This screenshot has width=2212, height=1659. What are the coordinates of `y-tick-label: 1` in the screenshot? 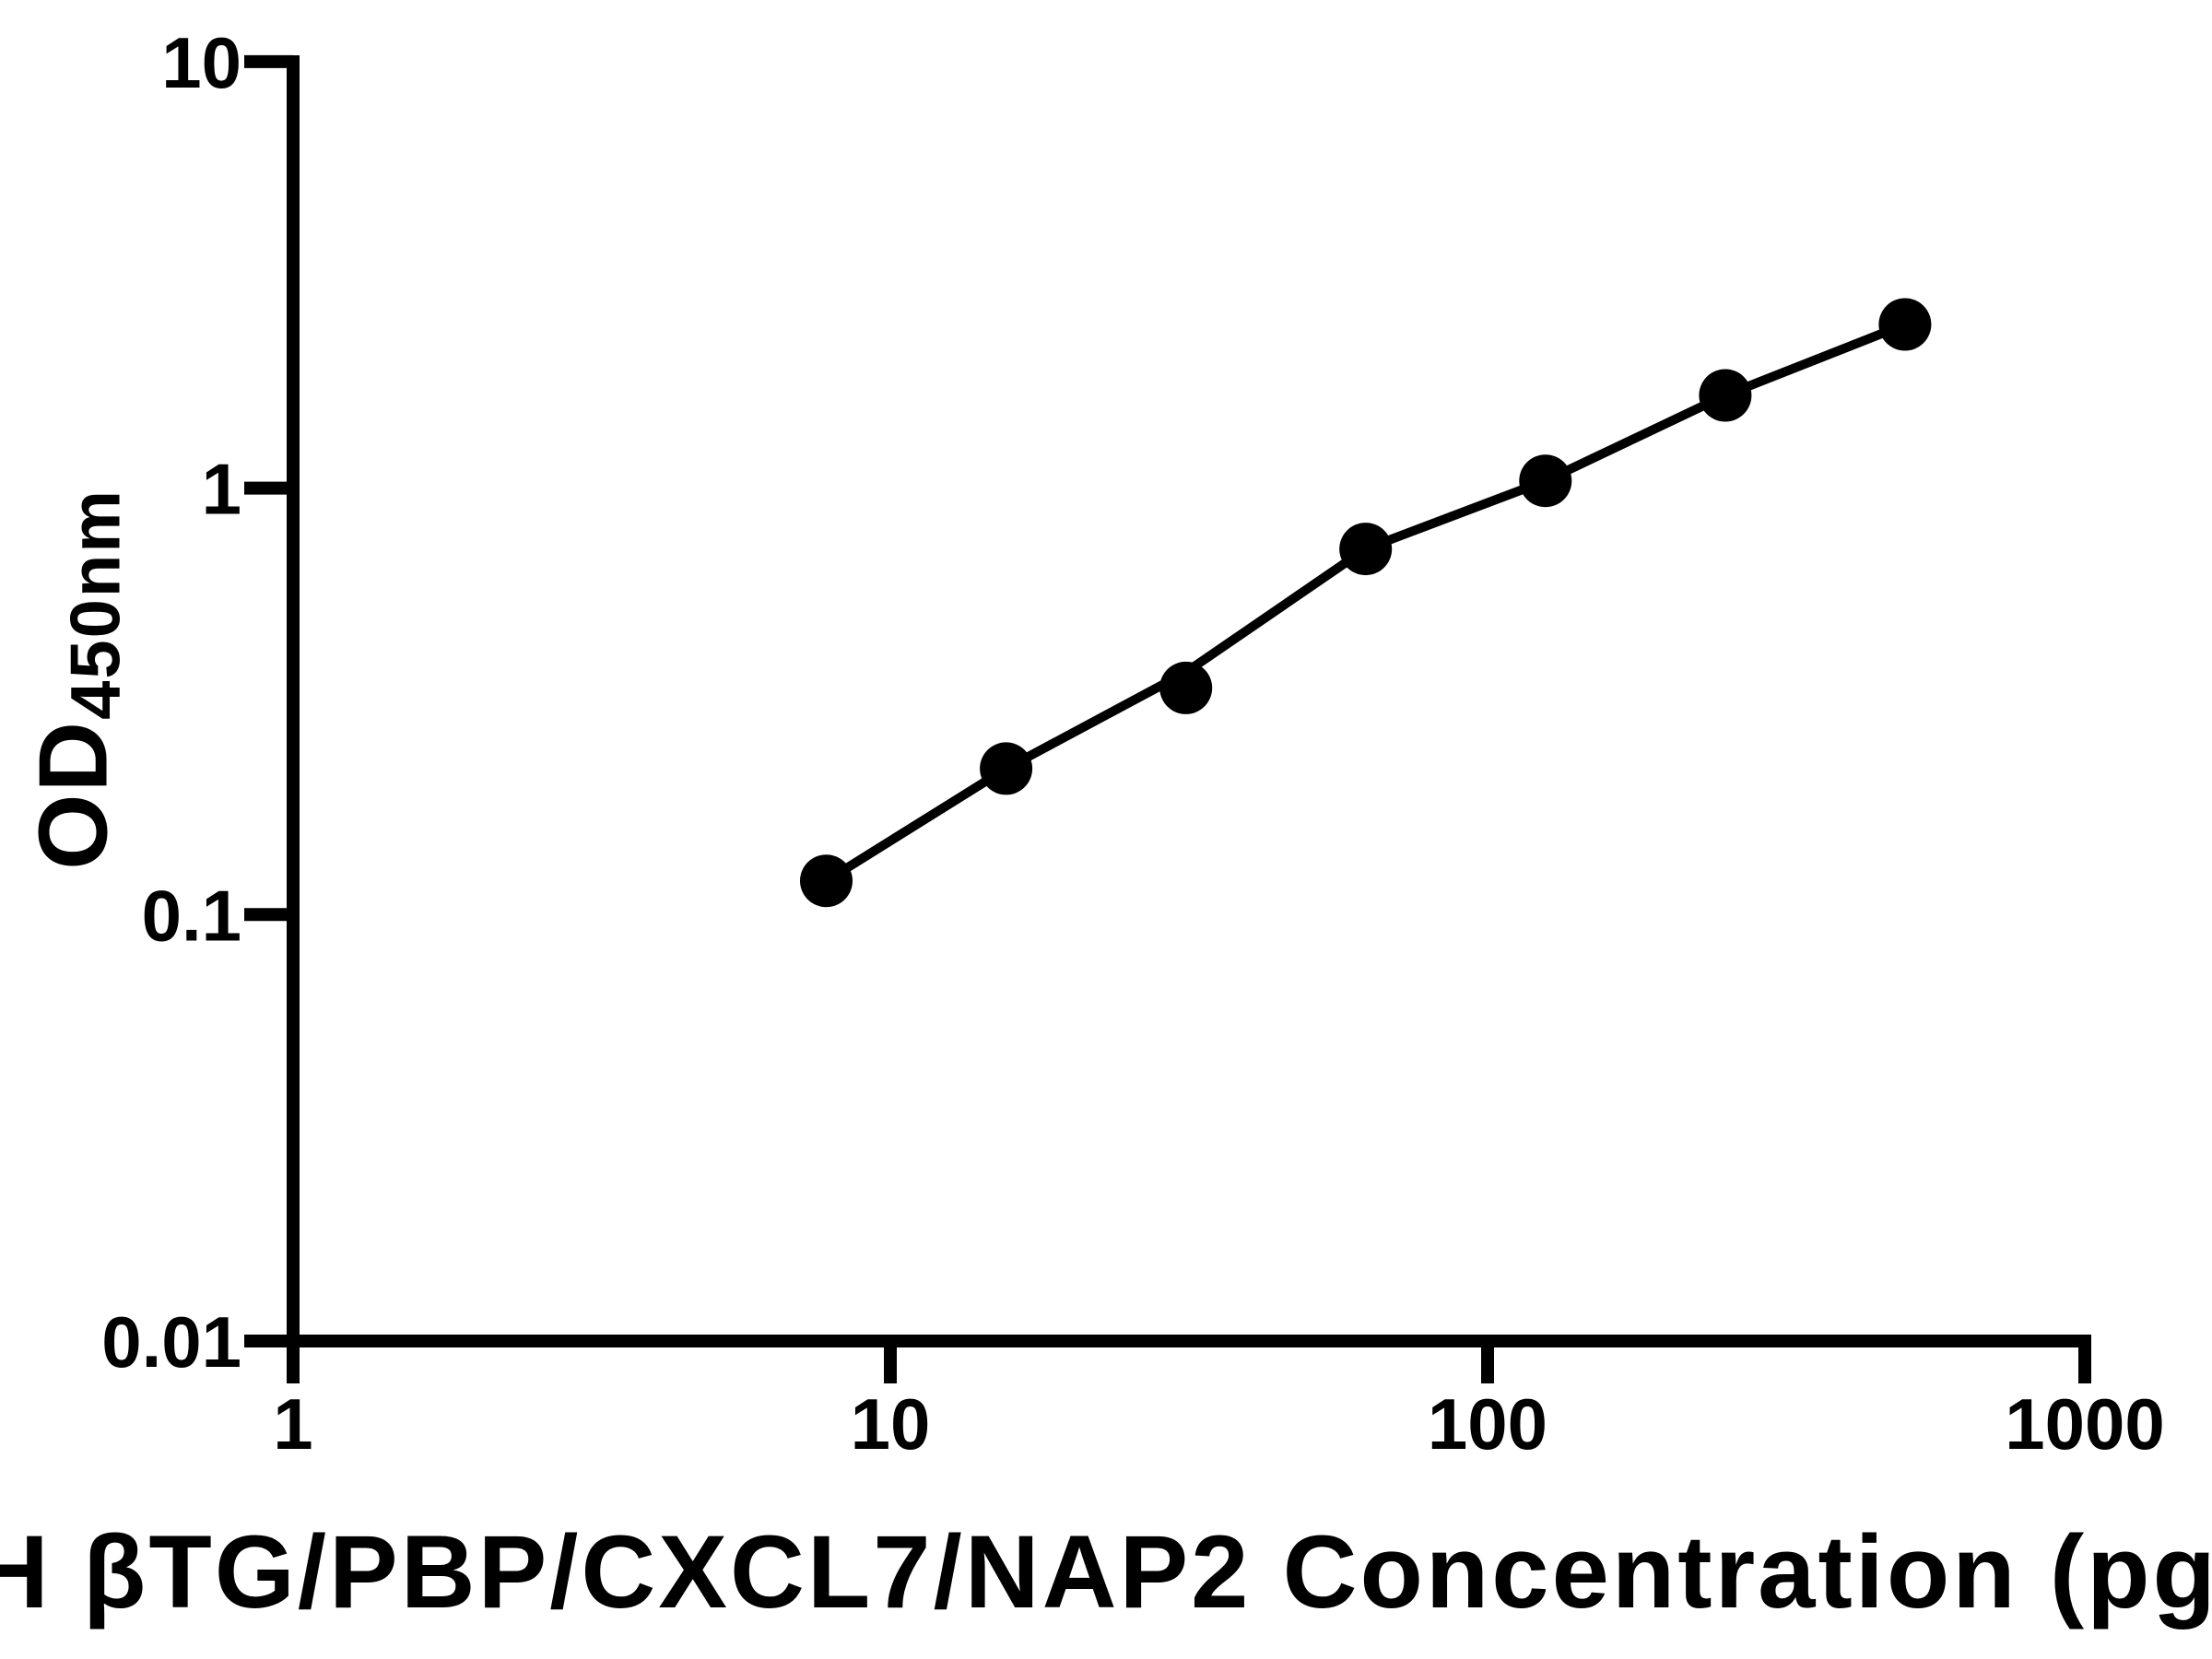 It's located at (221, 489).